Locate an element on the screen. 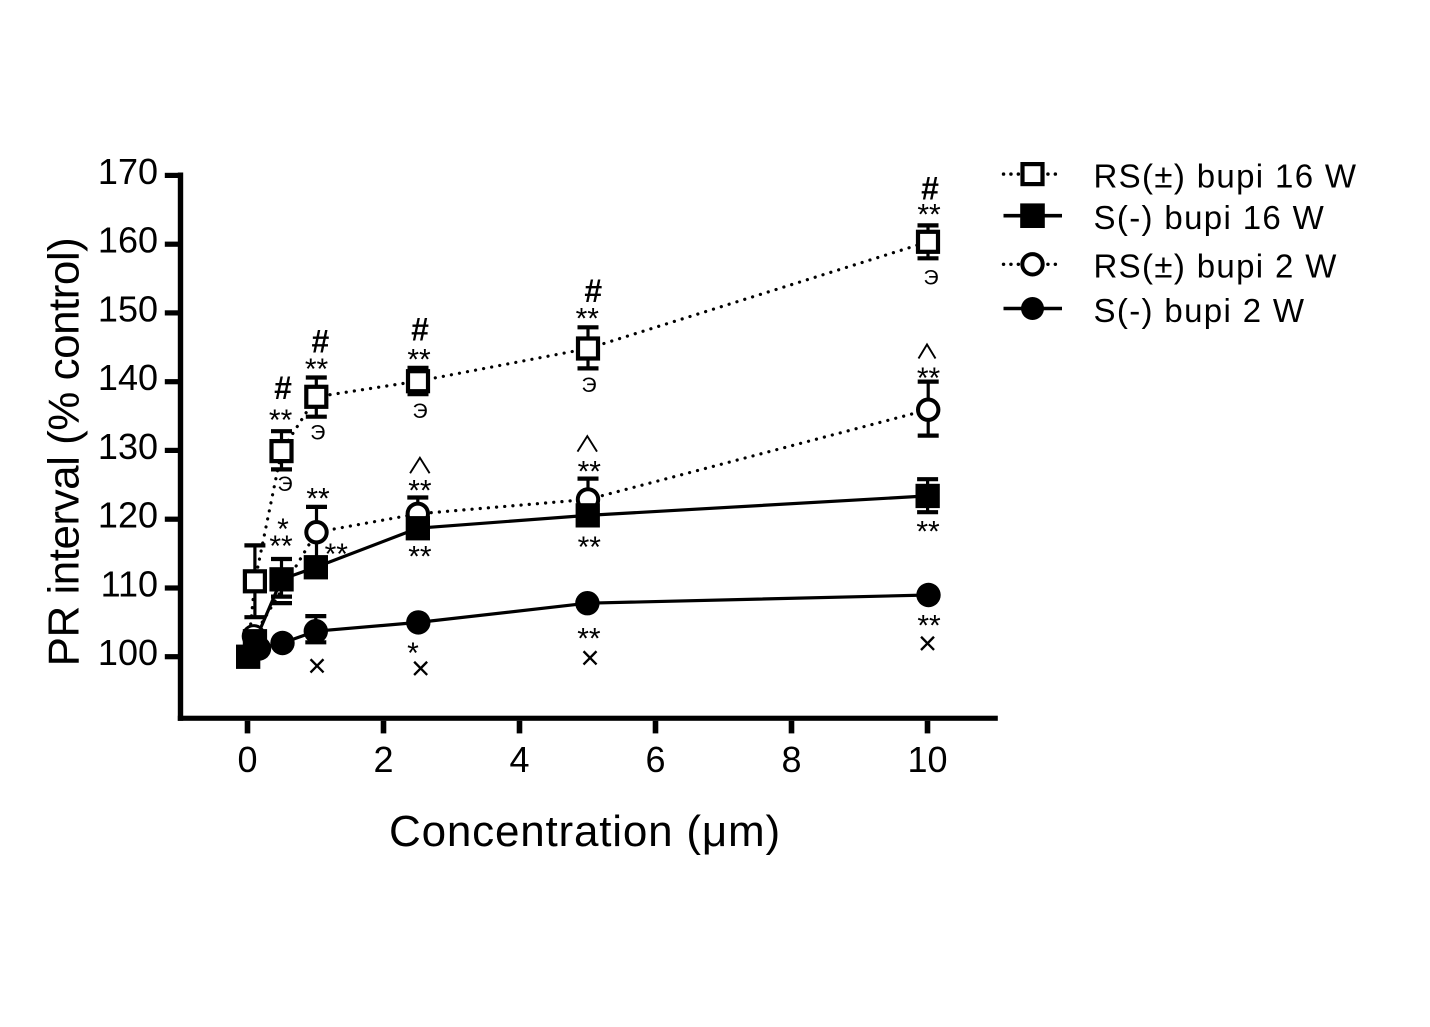 The image size is (1430, 1027). svg-text: 100 is located at coordinates (128, 652).